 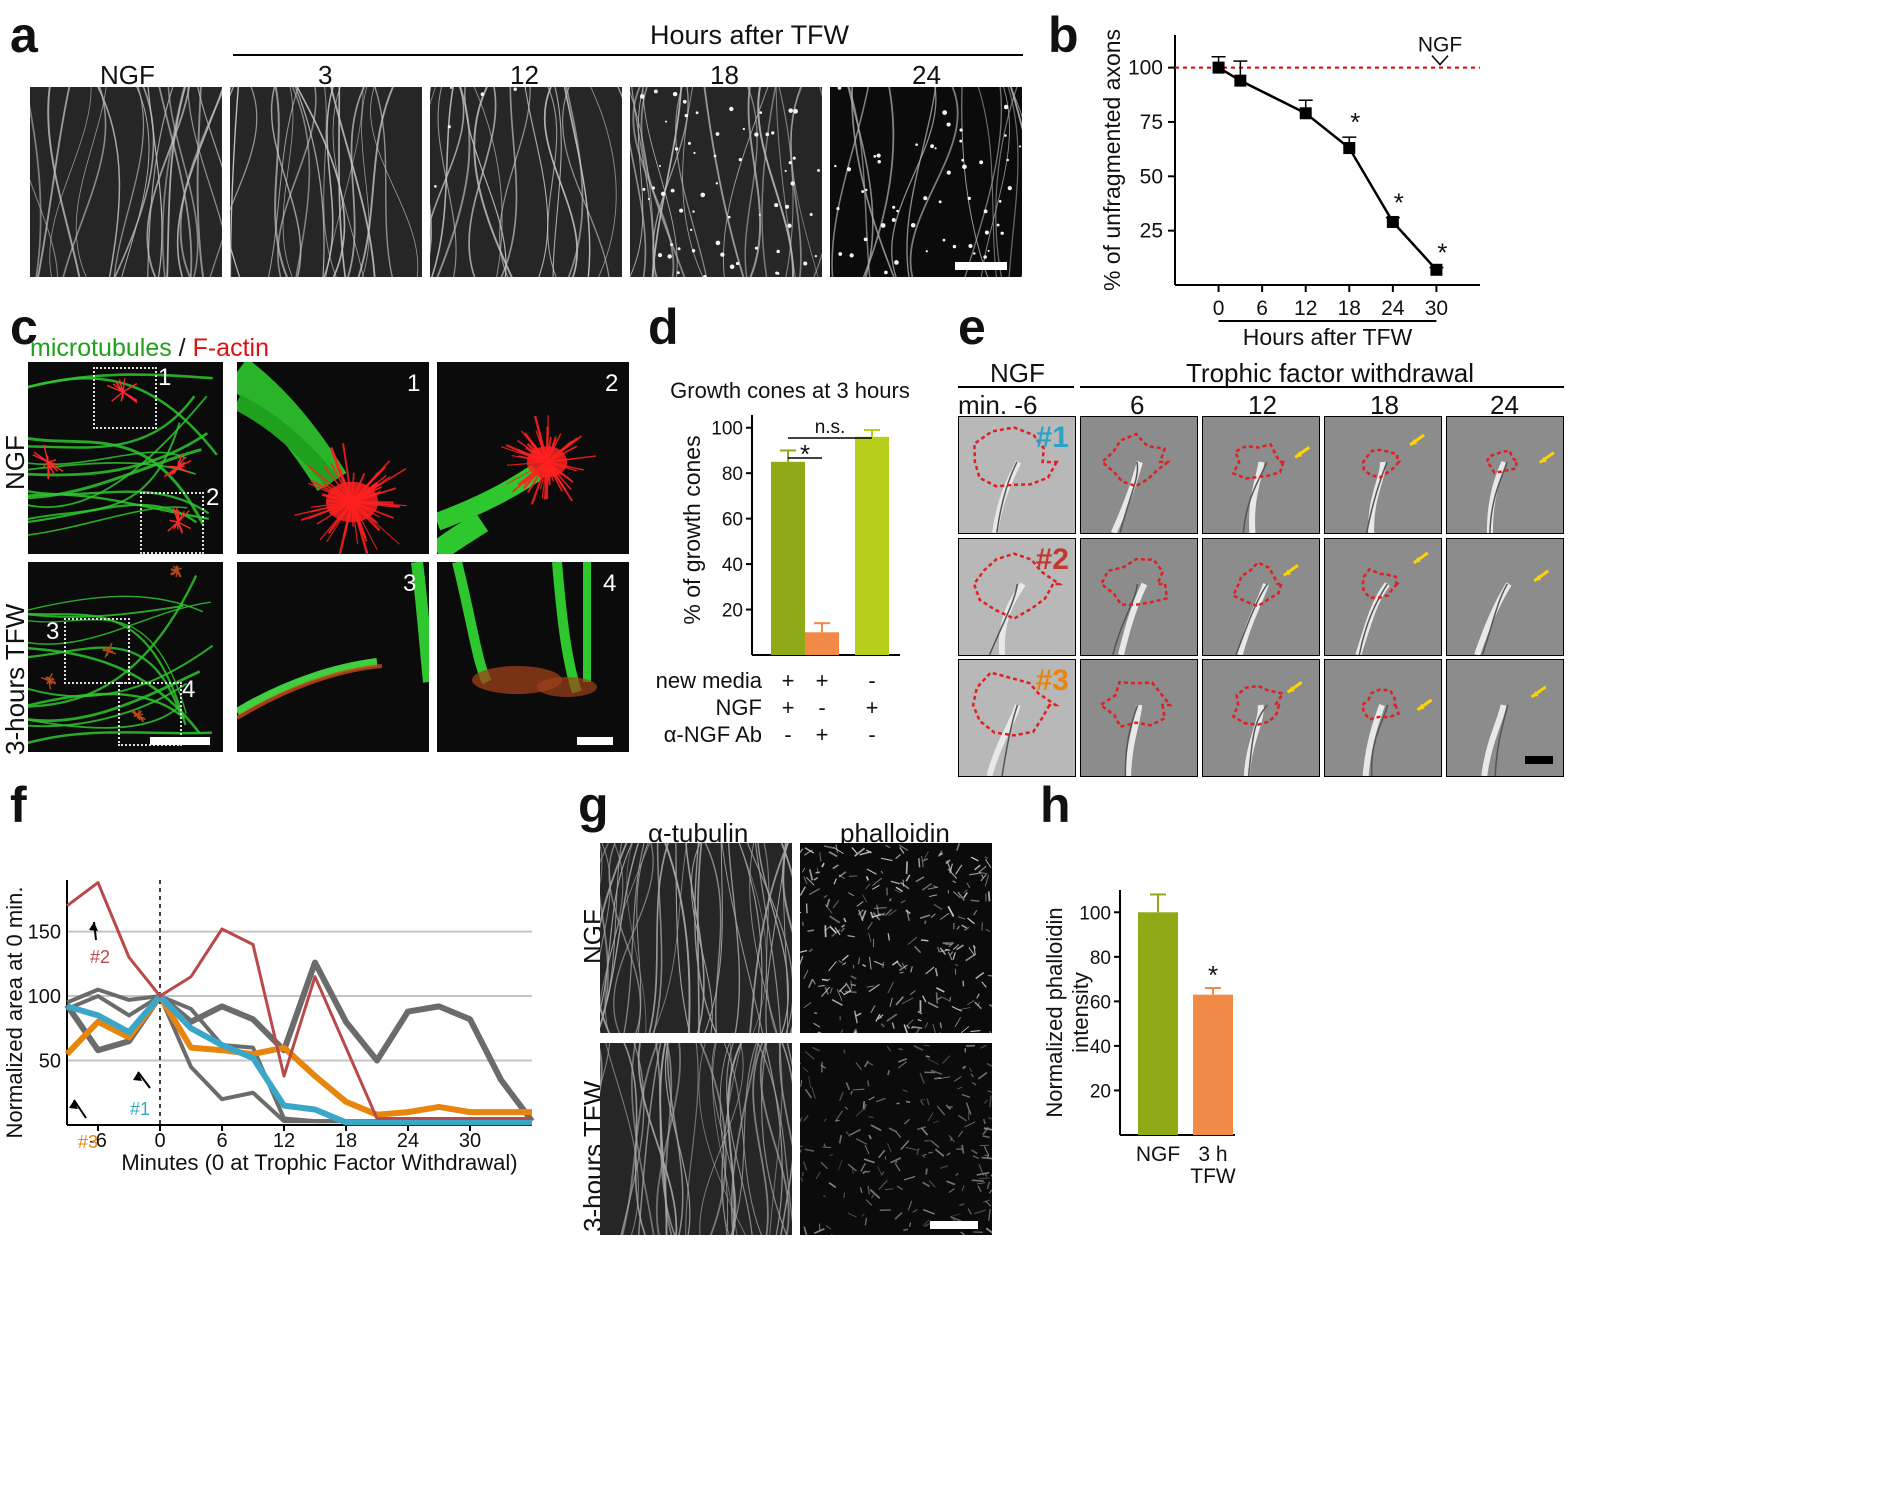 What do you see at coordinates (981, 266) in the screenshot?
I see `panel-a-scale-bar` at bounding box center [981, 266].